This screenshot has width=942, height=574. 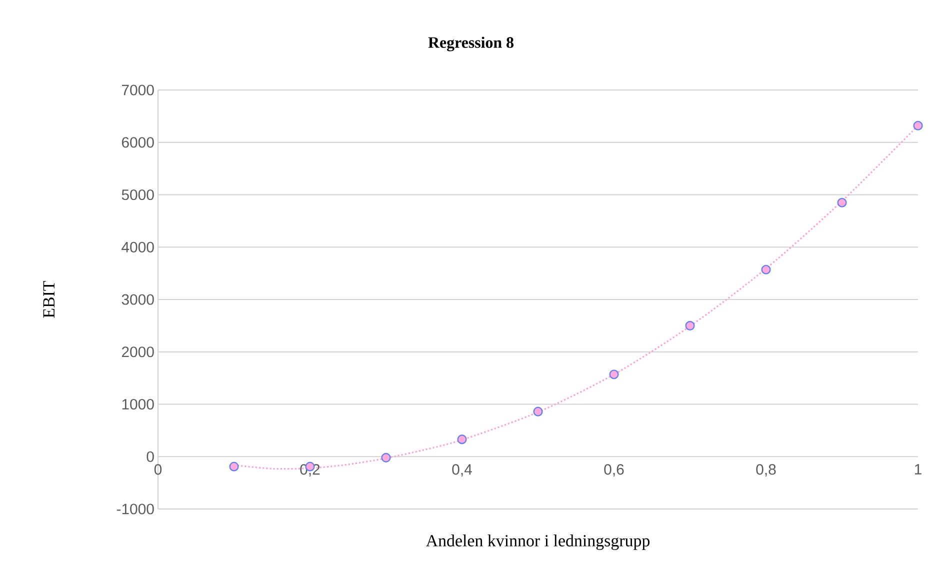 What do you see at coordinates (471, 44) in the screenshot?
I see `chart-title: Regression 8` at bounding box center [471, 44].